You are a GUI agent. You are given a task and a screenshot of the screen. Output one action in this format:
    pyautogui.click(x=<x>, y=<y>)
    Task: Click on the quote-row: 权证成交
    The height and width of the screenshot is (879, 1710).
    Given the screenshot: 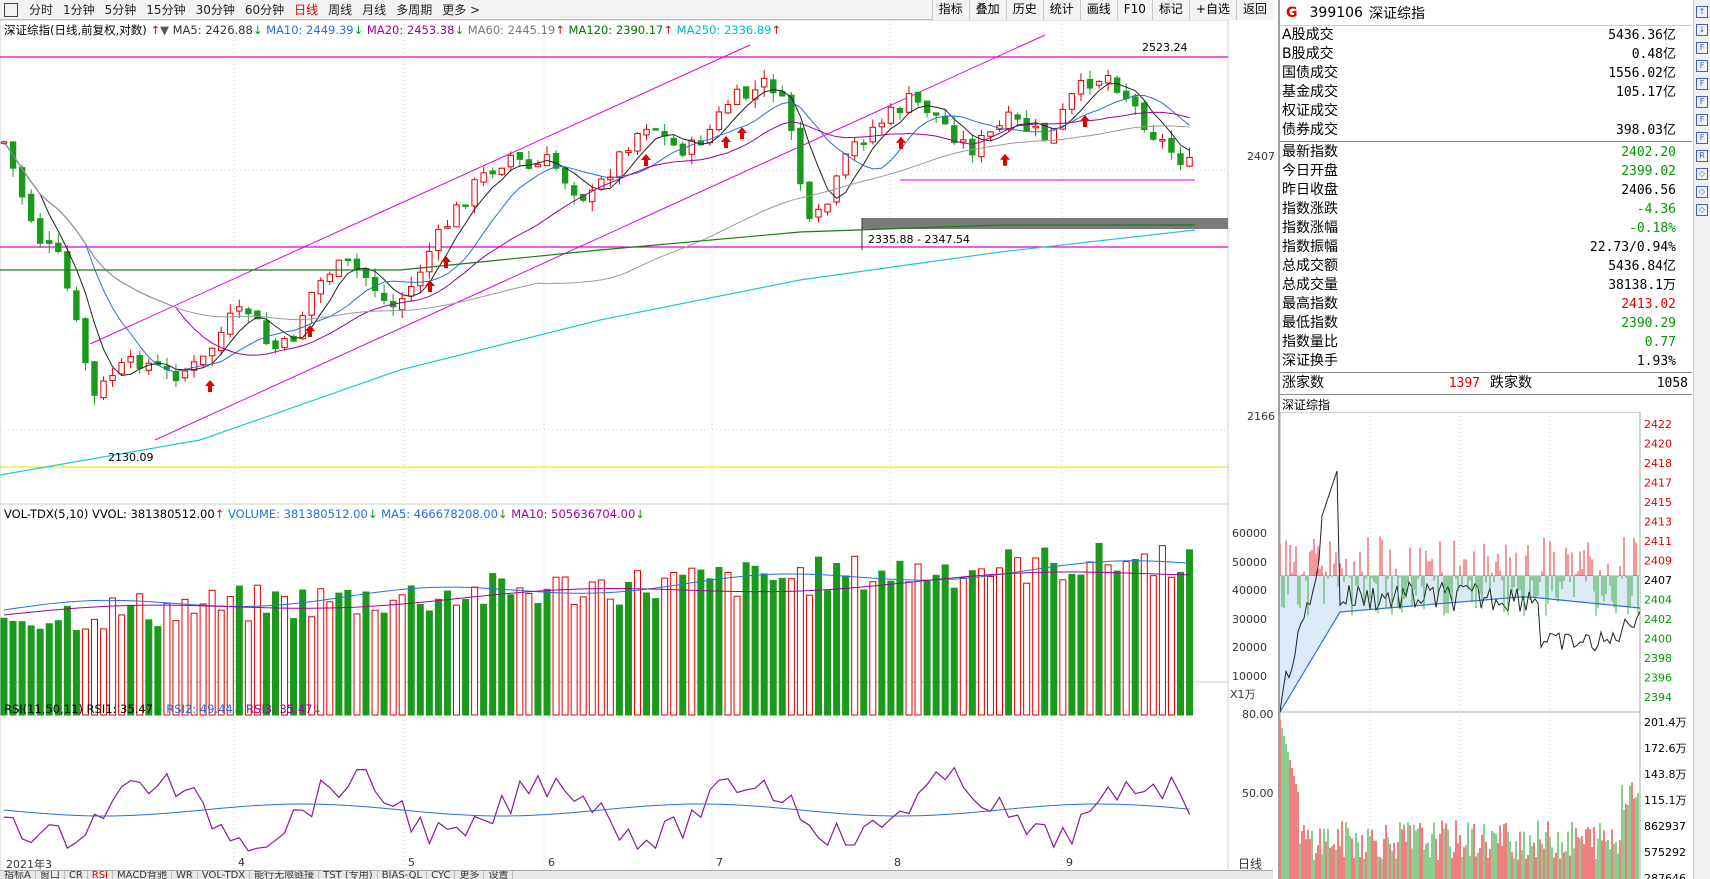 What is the action you would take?
    pyautogui.click(x=1486, y=111)
    